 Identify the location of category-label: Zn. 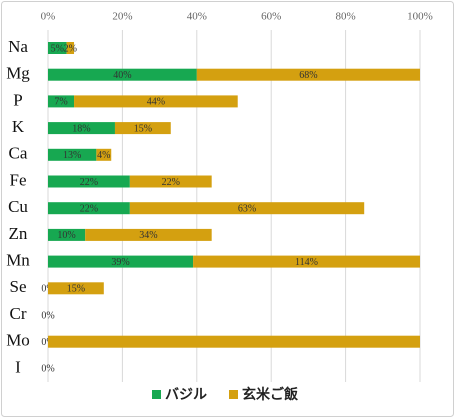
(18, 233).